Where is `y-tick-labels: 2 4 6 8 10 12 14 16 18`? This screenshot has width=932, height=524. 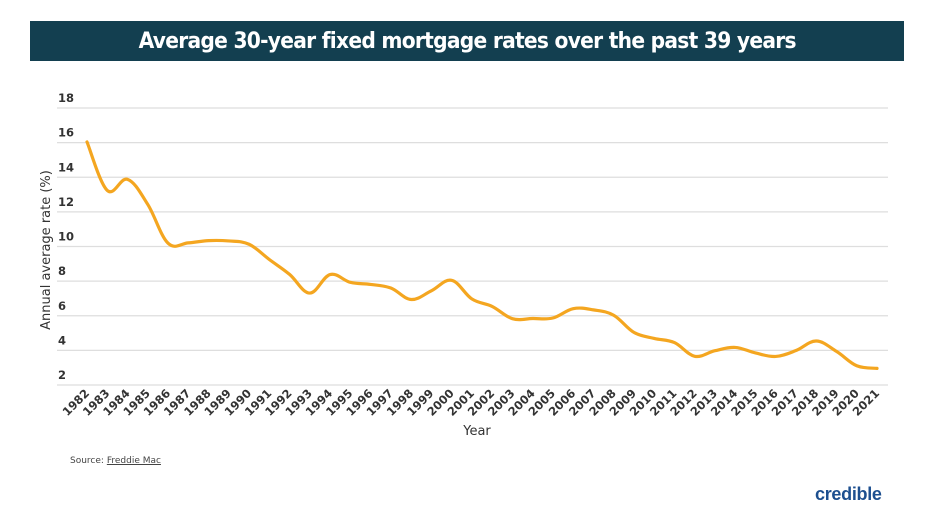
y-tick-labels: 2 4 6 8 10 12 14 16 18 is located at coordinates (66, 236).